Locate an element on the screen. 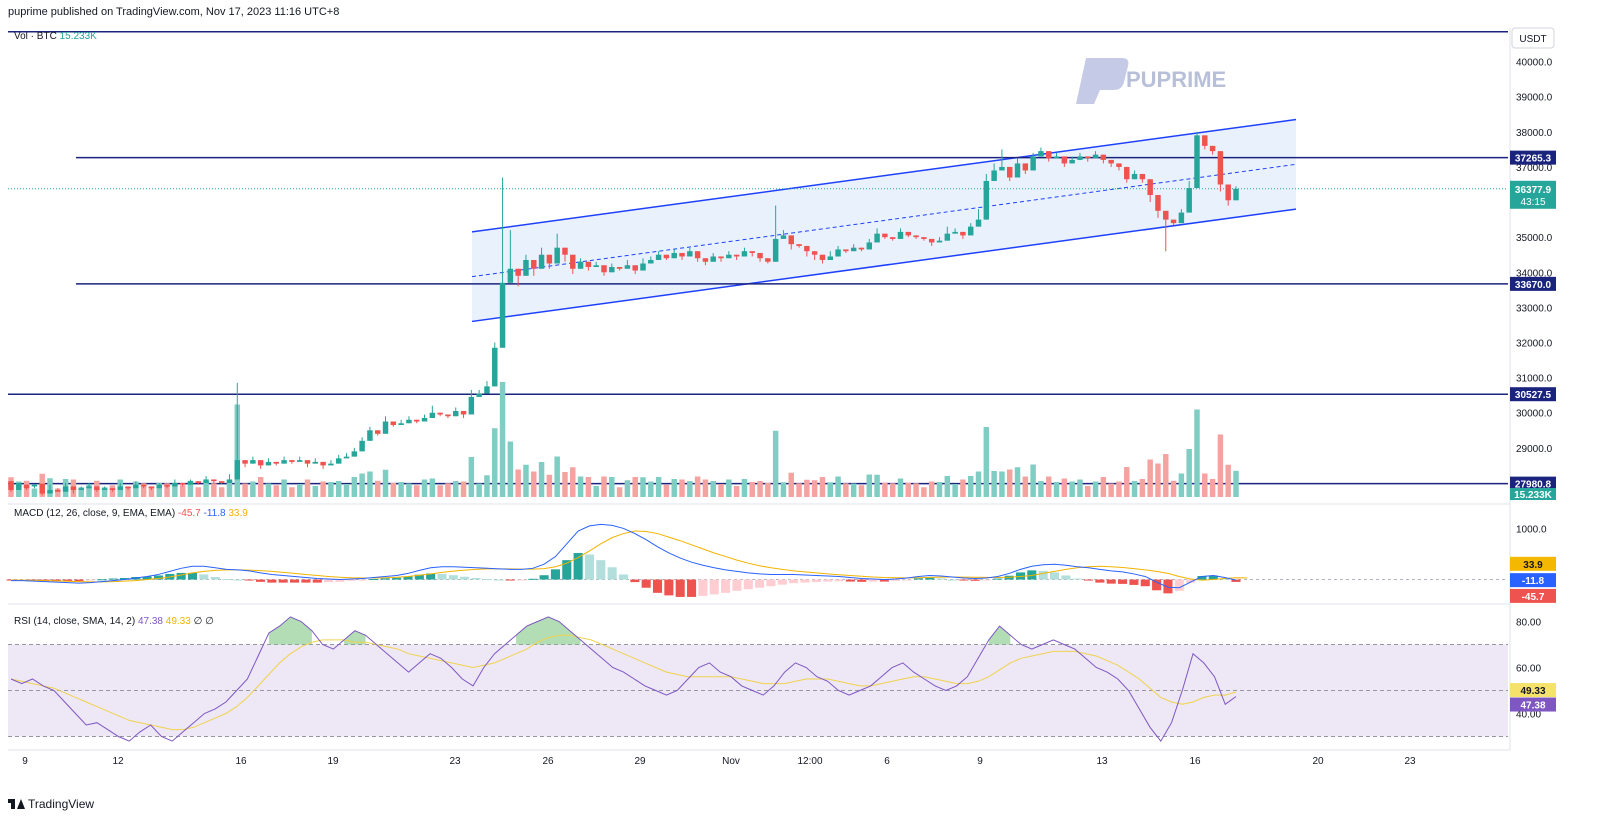 The width and height of the screenshot is (1600, 819). level-badge: 33670.0 is located at coordinates (1533, 285).